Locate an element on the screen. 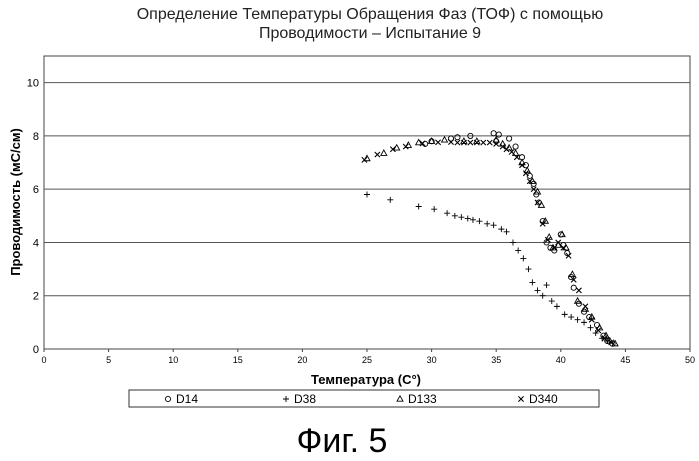  y-tick-label: 0 is located at coordinates (36, 350).